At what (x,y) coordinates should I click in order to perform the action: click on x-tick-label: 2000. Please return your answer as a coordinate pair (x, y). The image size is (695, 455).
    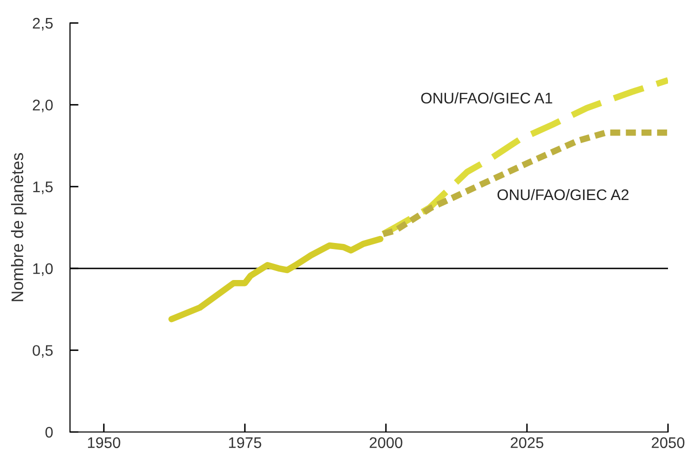
    Looking at the image, I should click on (386, 442).